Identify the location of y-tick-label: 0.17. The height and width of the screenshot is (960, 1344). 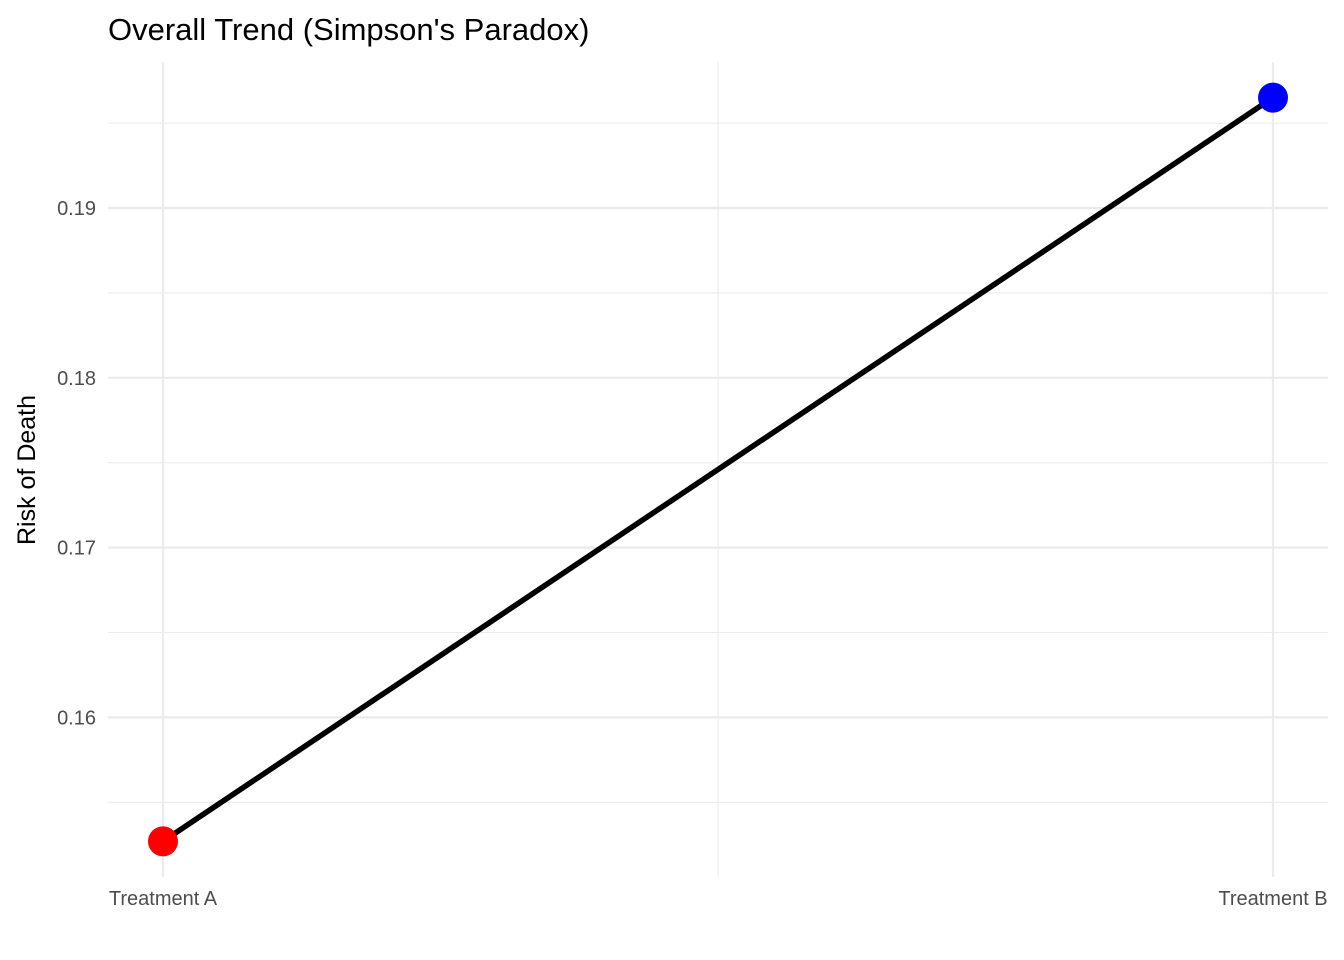
(76, 549).